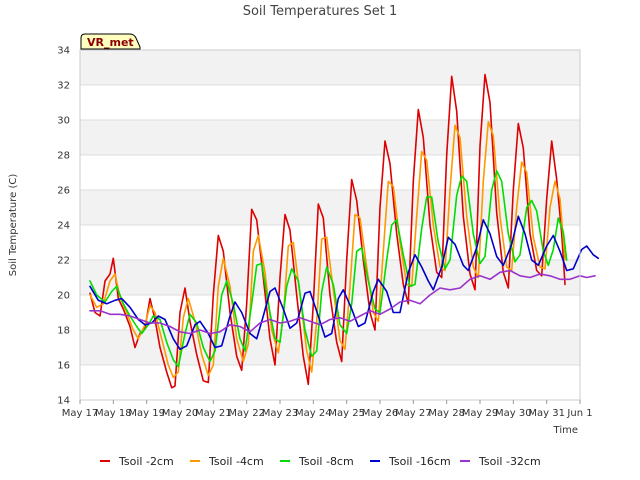  Describe the element at coordinates (113, 413) in the screenshot. I see `x-tick-label: May 18` at that location.